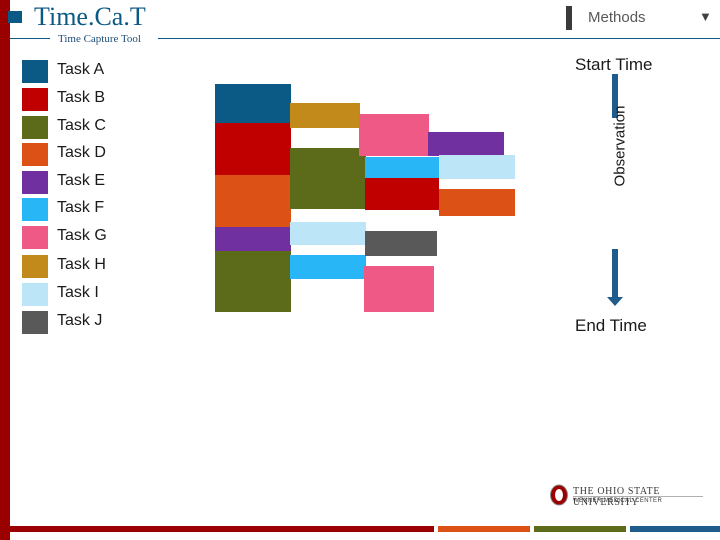 The height and width of the screenshot is (540, 720). What do you see at coordinates (99, 39) in the screenshot?
I see `page-subtitle: Time Capture Tool` at bounding box center [99, 39].